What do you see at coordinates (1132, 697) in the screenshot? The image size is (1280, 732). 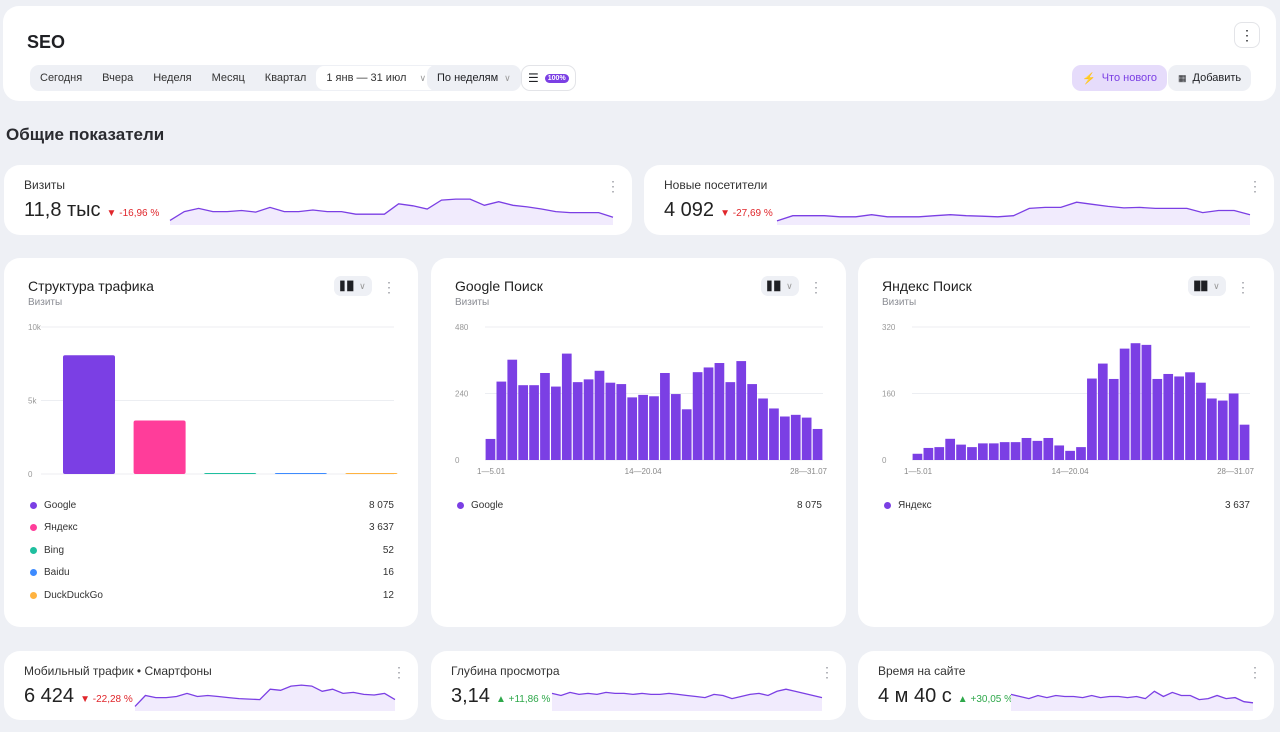 I see `sparkline-line` at bounding box center [1132, 697].